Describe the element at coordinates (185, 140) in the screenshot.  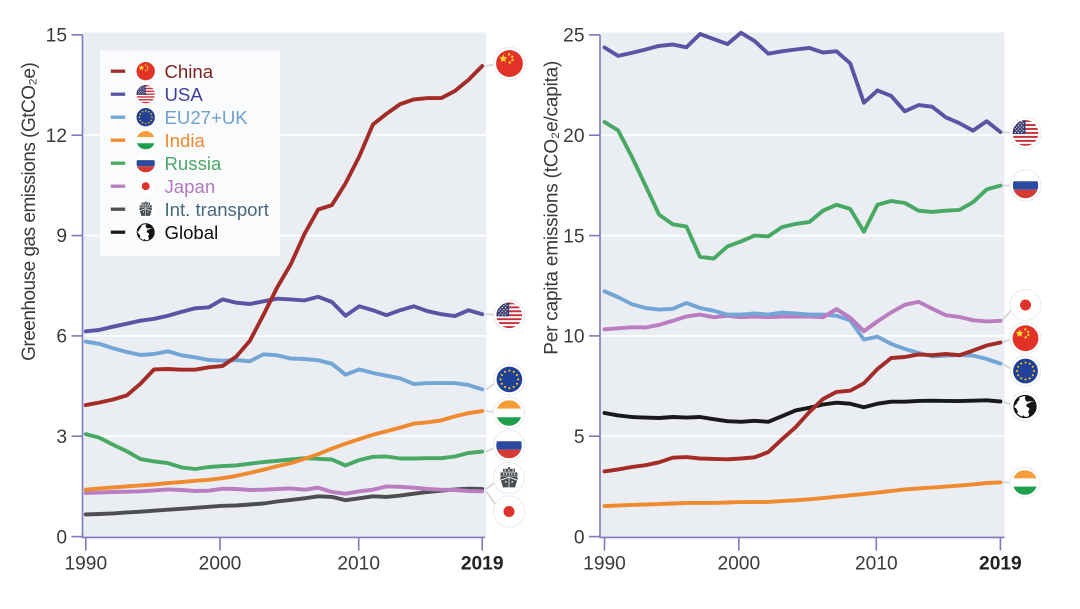
I see `svg-text: India` at that location.